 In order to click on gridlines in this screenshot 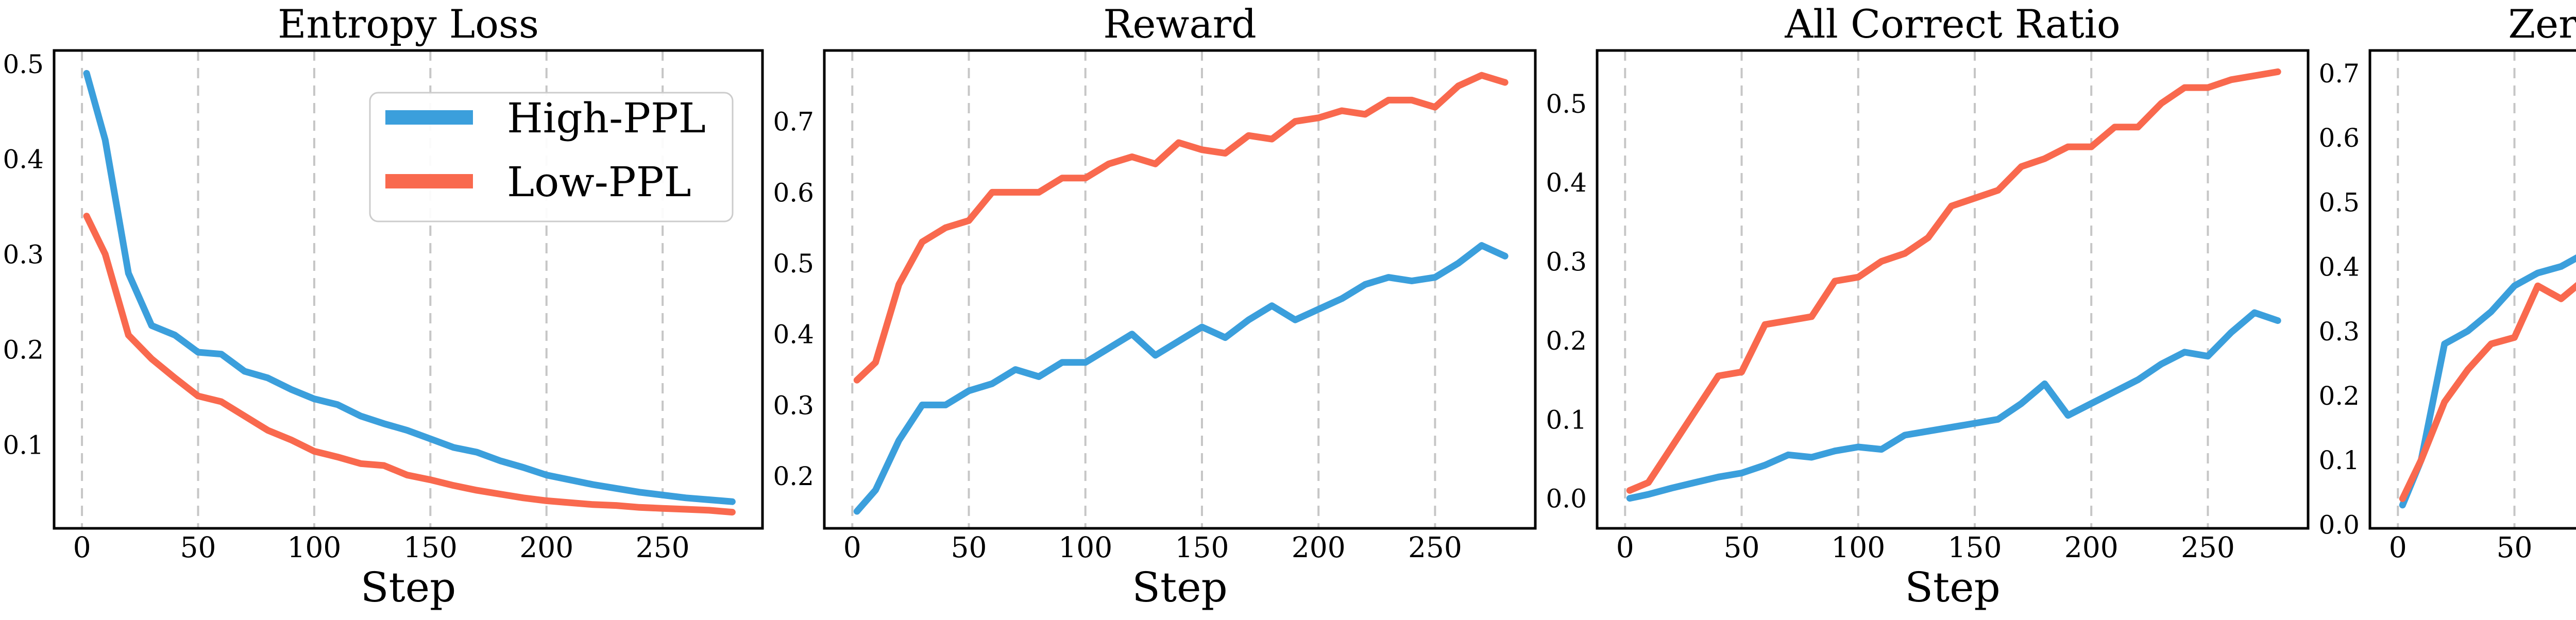, I will do `click(2456, 289)`.